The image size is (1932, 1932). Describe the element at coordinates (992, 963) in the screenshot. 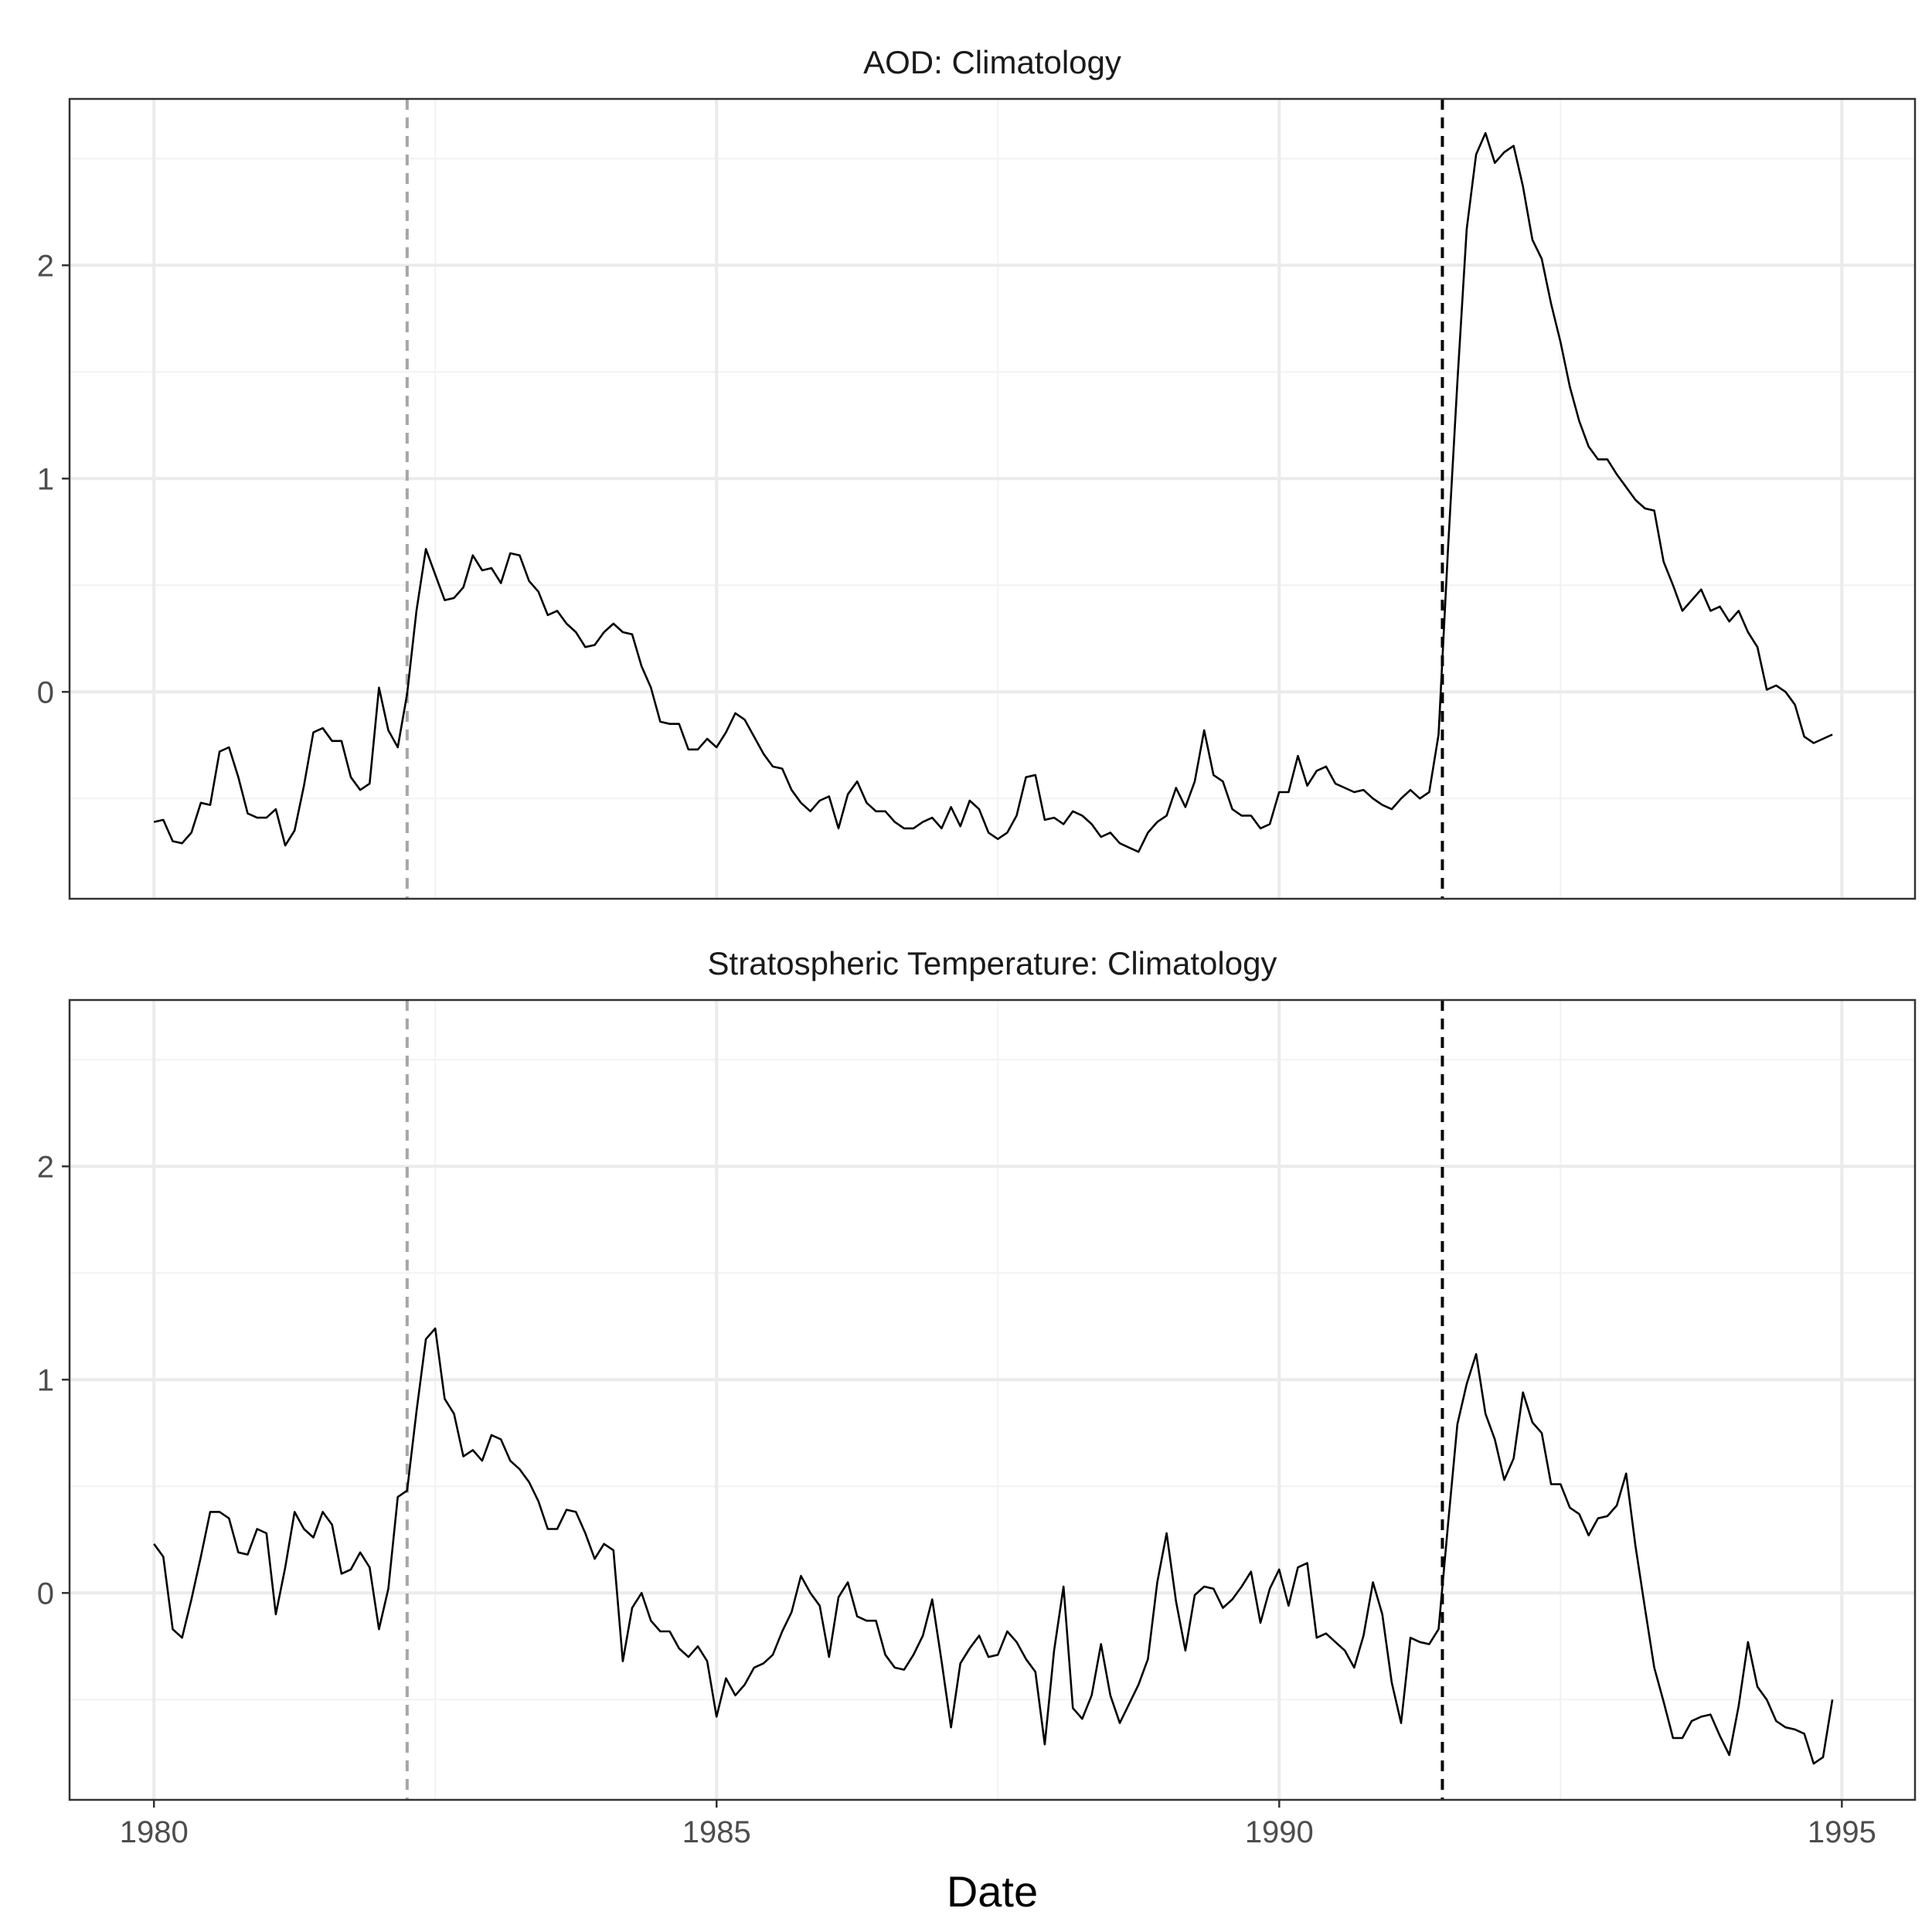

I see `panel-title-temperature: Stratospheric Temperature: Climatology` at that location.